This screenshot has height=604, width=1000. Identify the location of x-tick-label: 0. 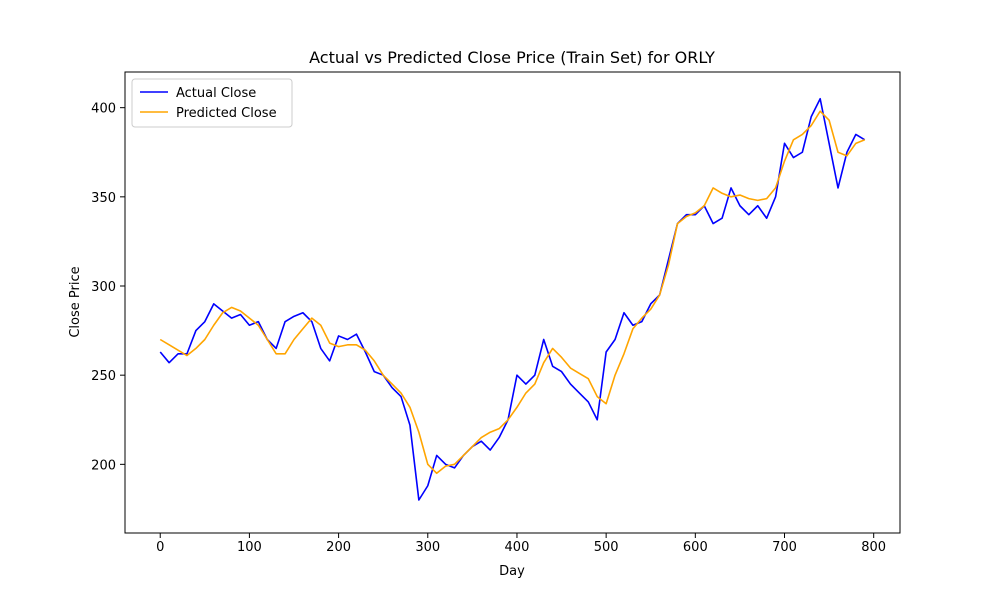
(160, 547).